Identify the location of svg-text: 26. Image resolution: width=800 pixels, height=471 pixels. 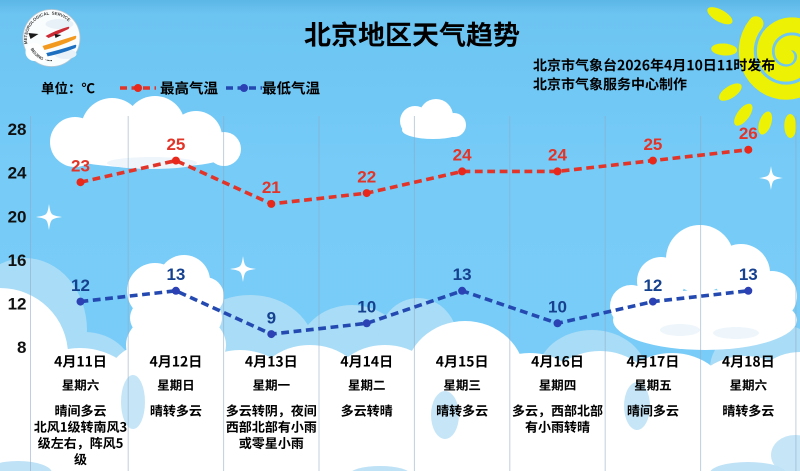
(748, 133).